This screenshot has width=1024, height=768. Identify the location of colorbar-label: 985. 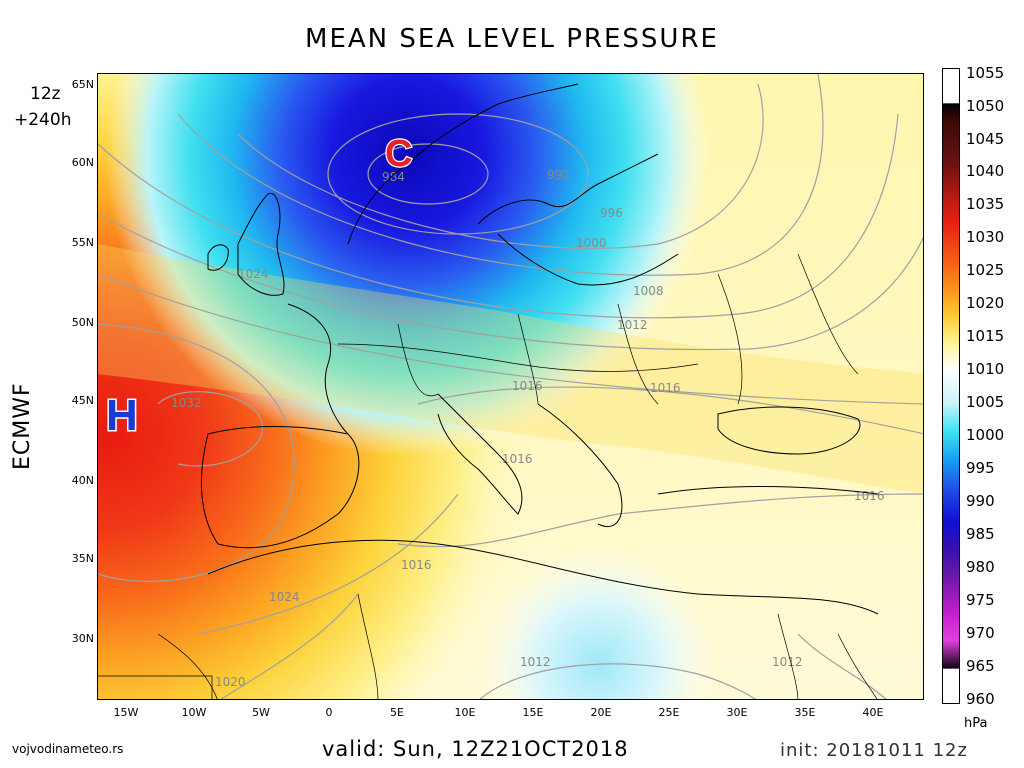
(980, 534).